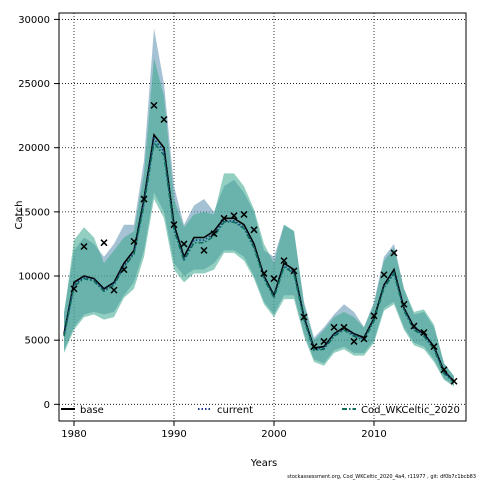 Image resolution: width=480 pixels, height=480 pixels. What do you see at coordinates (260, 410) in the screenshot?
I see `legend: base current Cod_WKCeltic_2020` at bounding box center [260, 410].